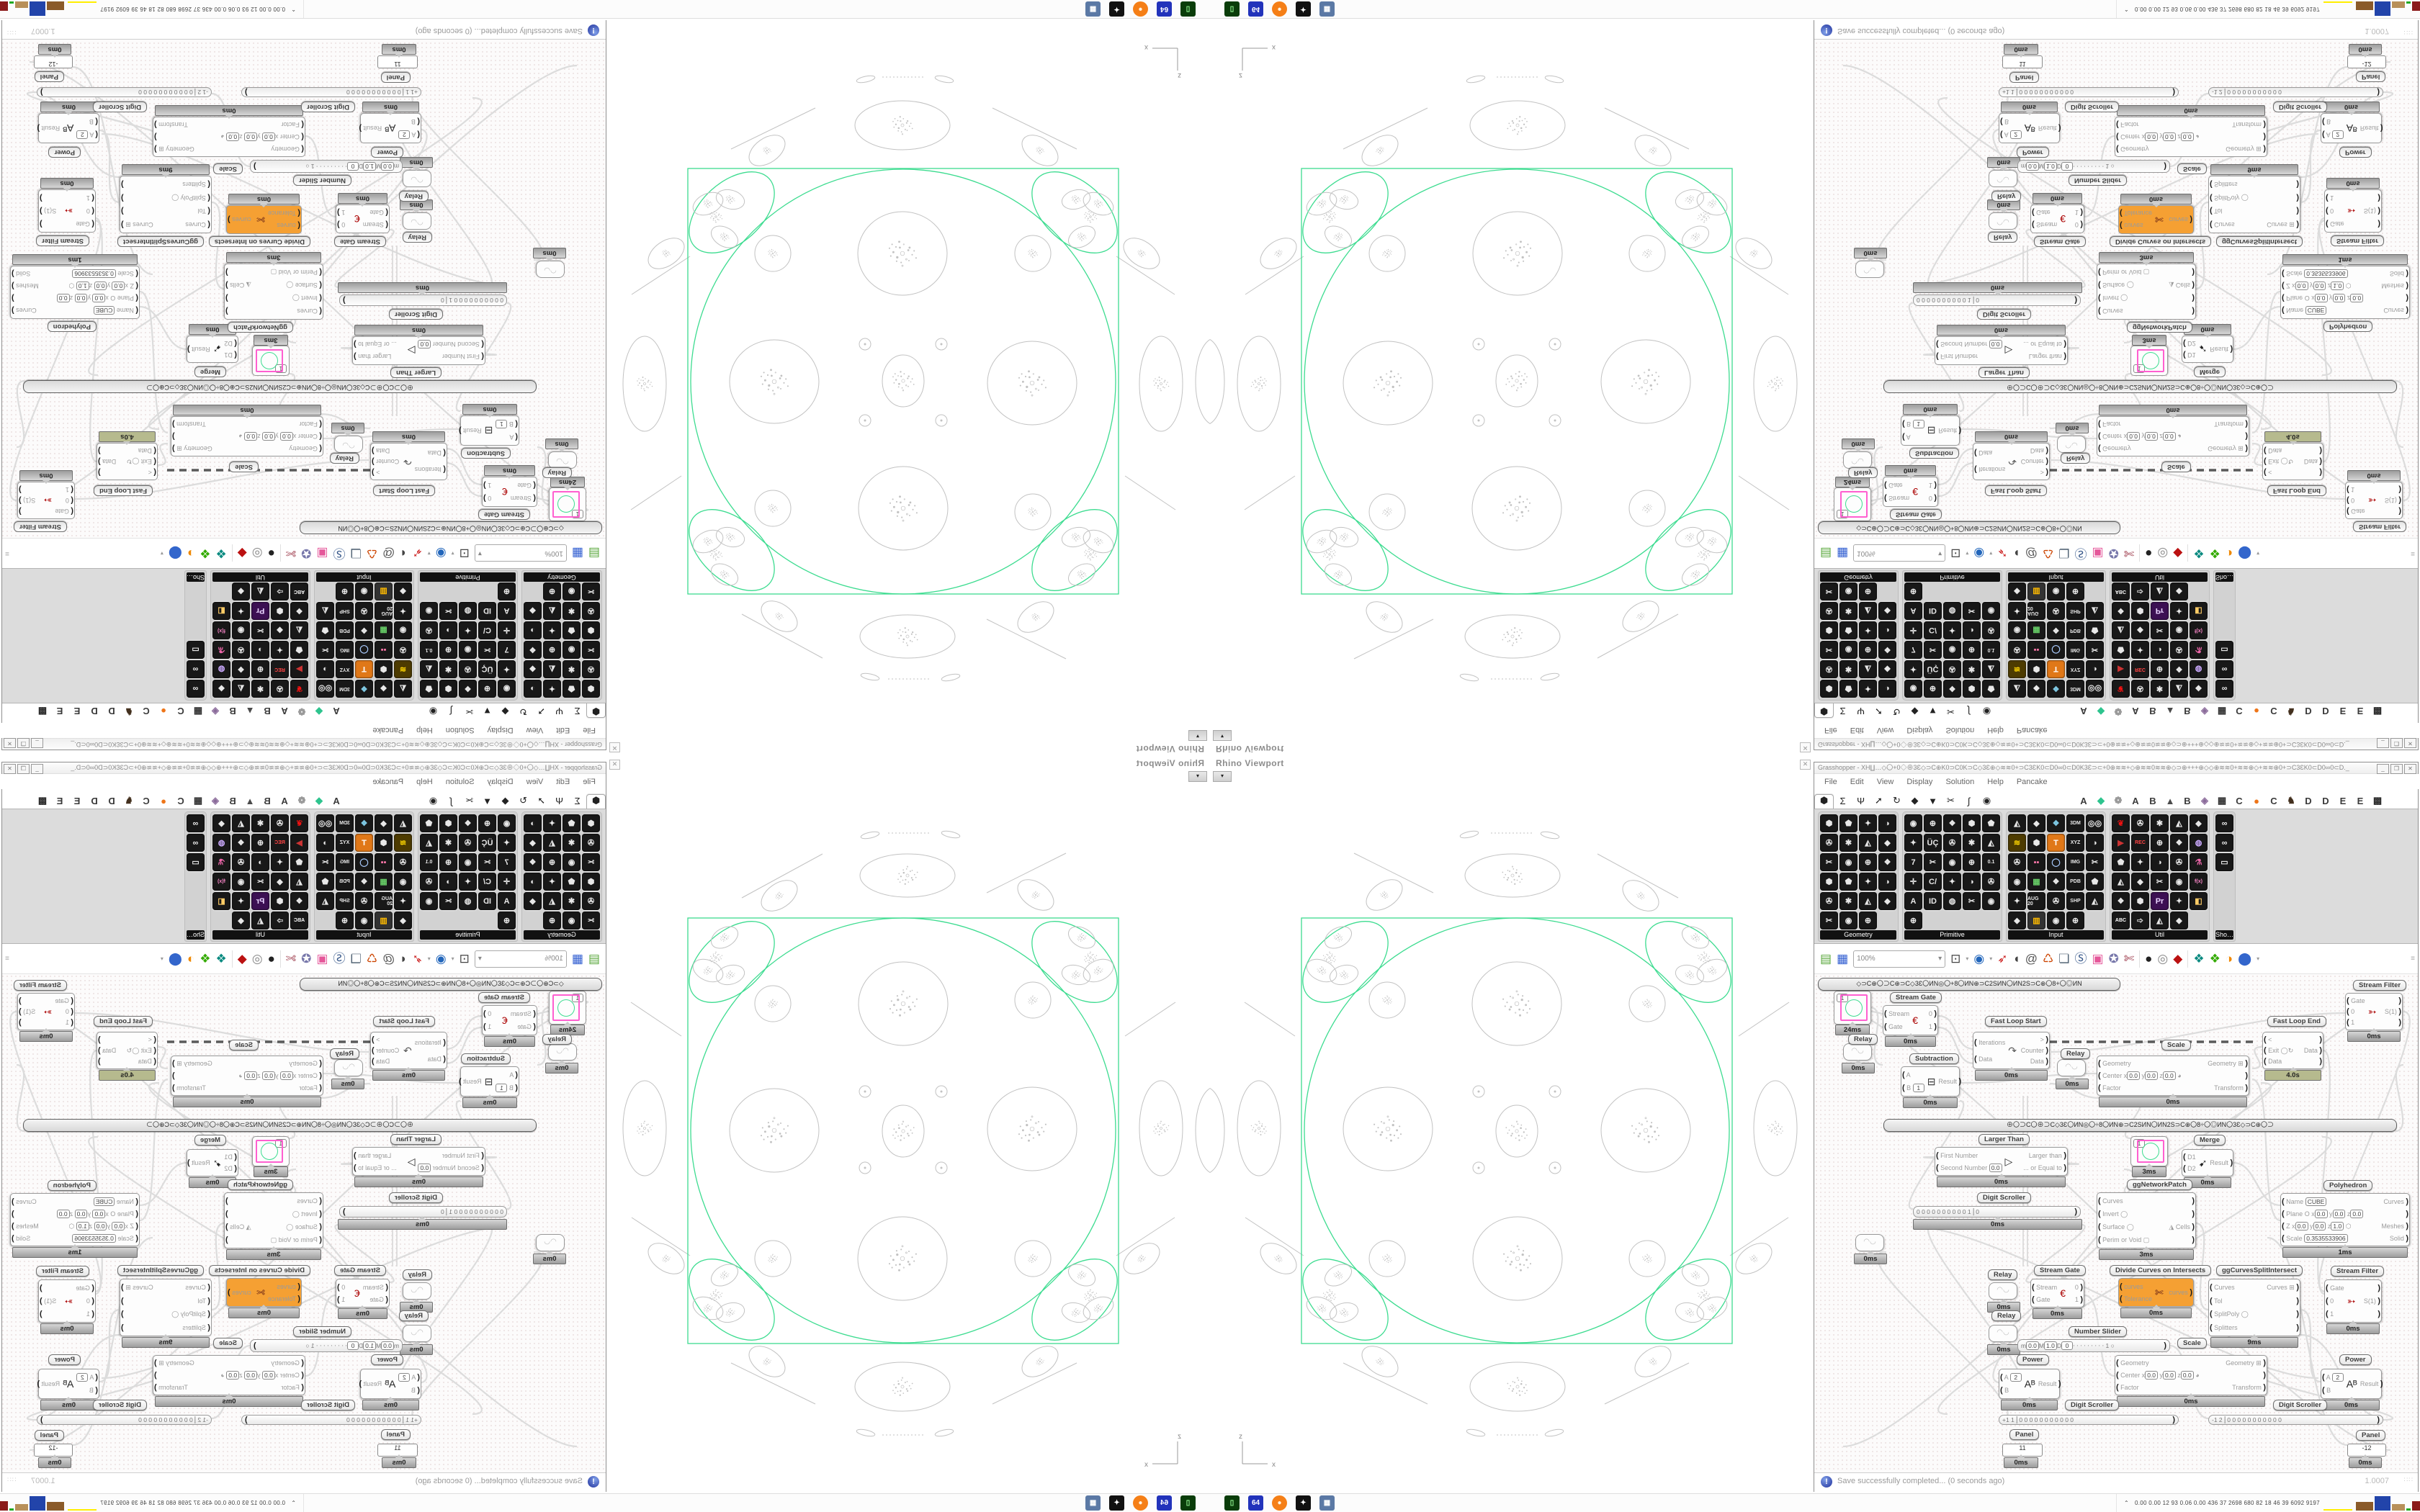  Describe the element at coordinates (2245, 959) in the screenshot. I see `toolbar-icon-22: ⬤` at that location.